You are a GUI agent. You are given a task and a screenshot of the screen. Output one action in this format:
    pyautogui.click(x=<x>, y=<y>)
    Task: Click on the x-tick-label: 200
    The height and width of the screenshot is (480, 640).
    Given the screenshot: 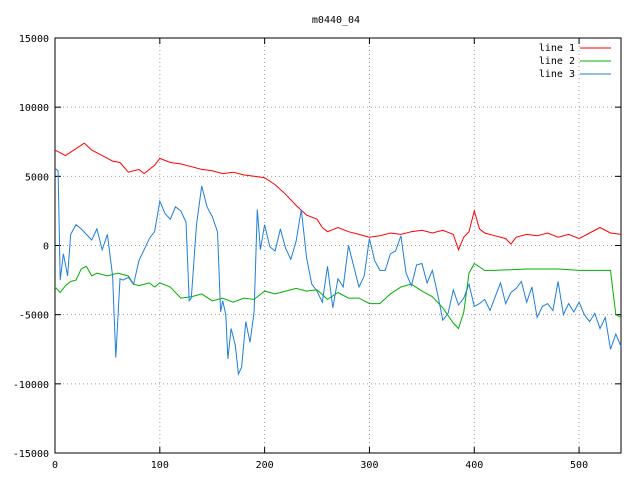 What is the action you would take?
    pyautogui.click(x=265, y=465)
    